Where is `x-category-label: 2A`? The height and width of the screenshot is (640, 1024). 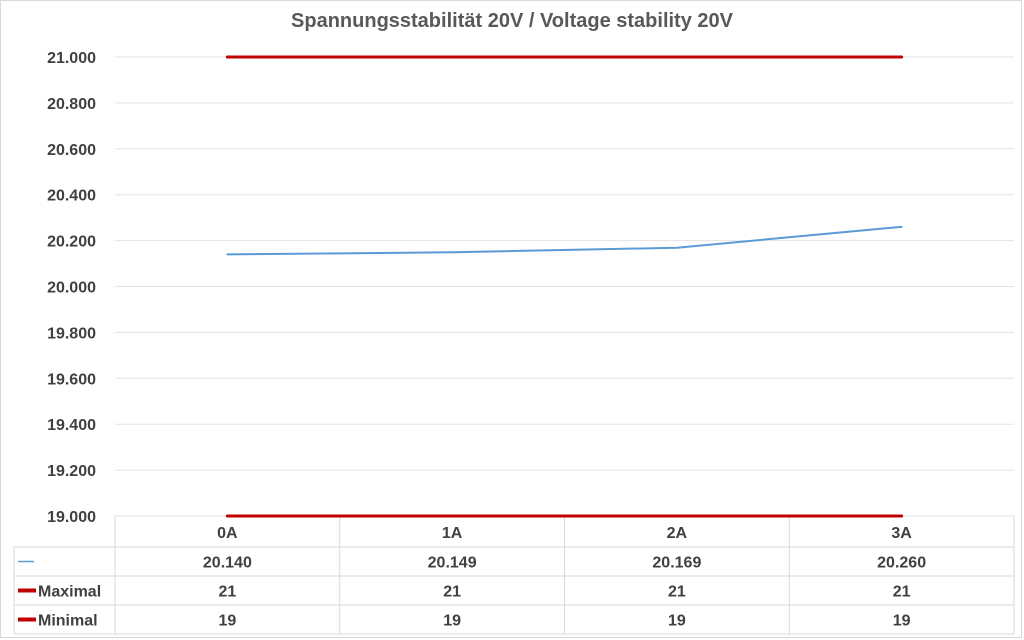
x-category-label: 2A is located at coordinates (677, 533).